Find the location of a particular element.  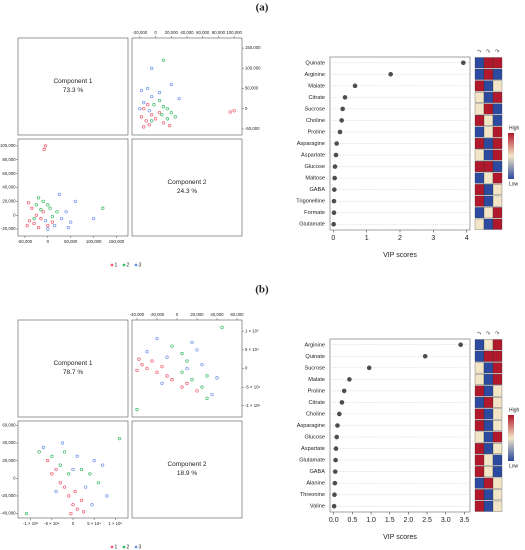

y-tick-label: 50,000 is located at coordinates (252, 88).